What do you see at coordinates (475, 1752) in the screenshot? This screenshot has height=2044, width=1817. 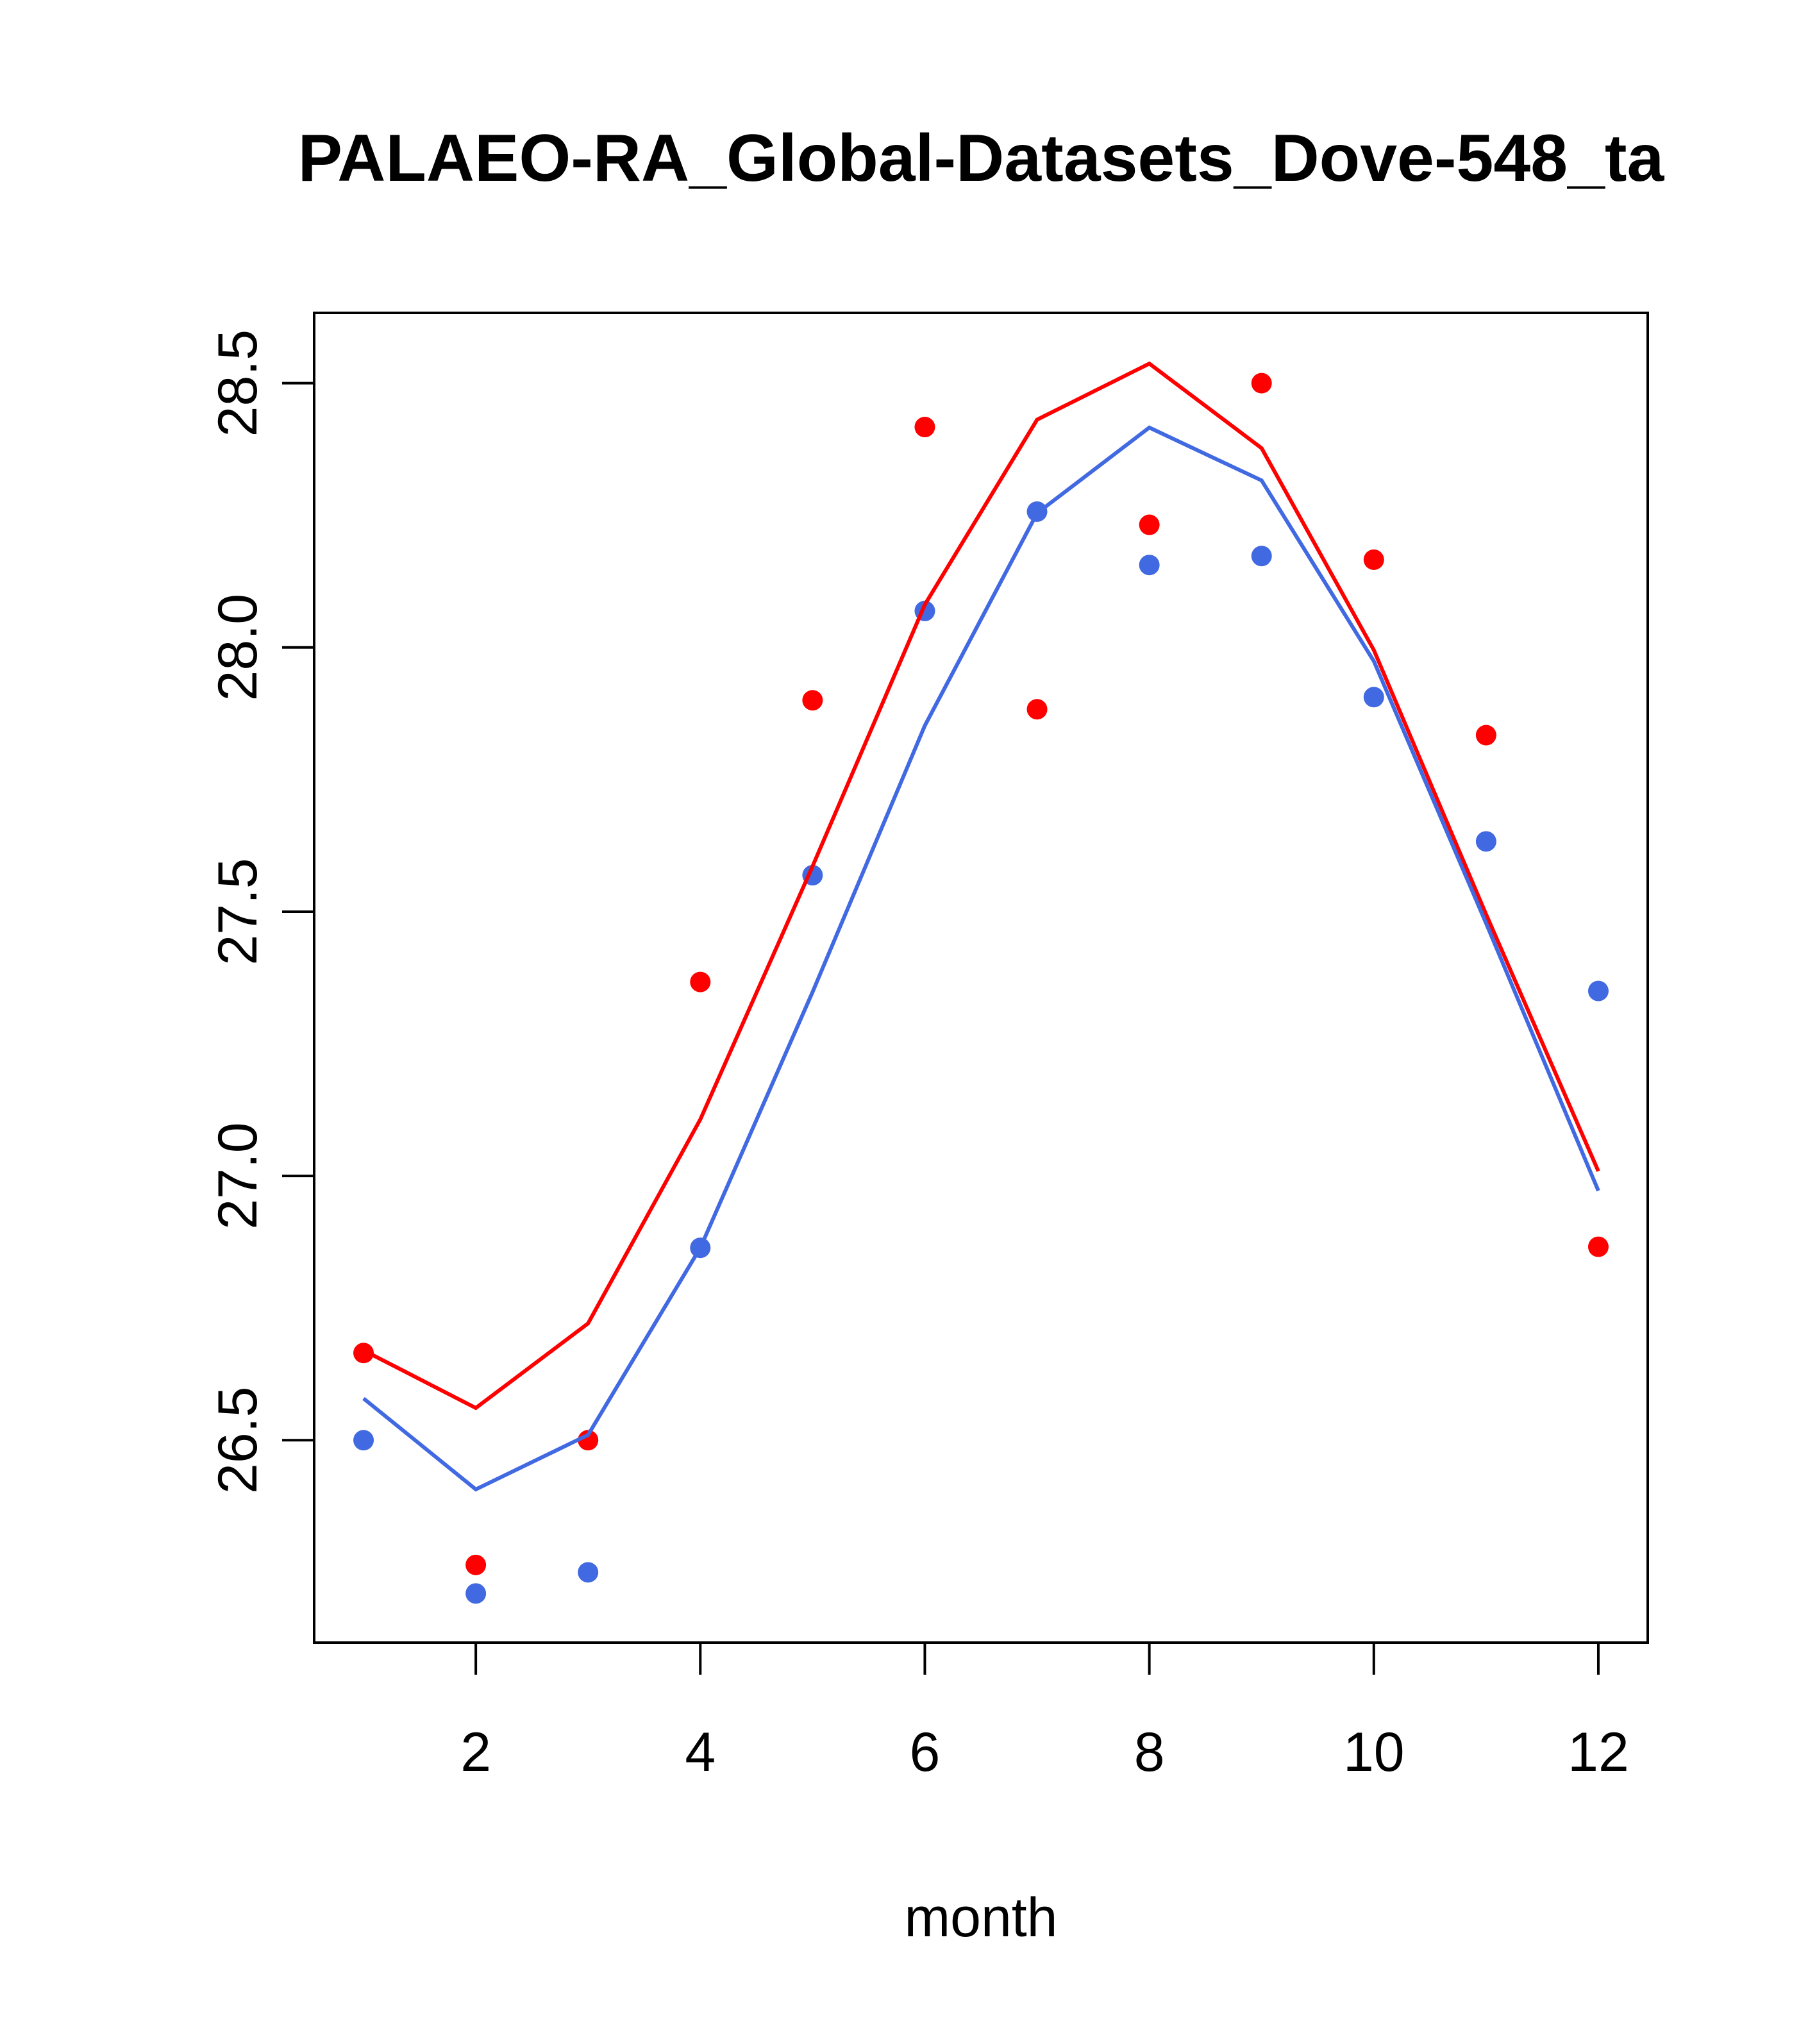 I see `x-tick-label: 2` at bounding box center [475, 1752].